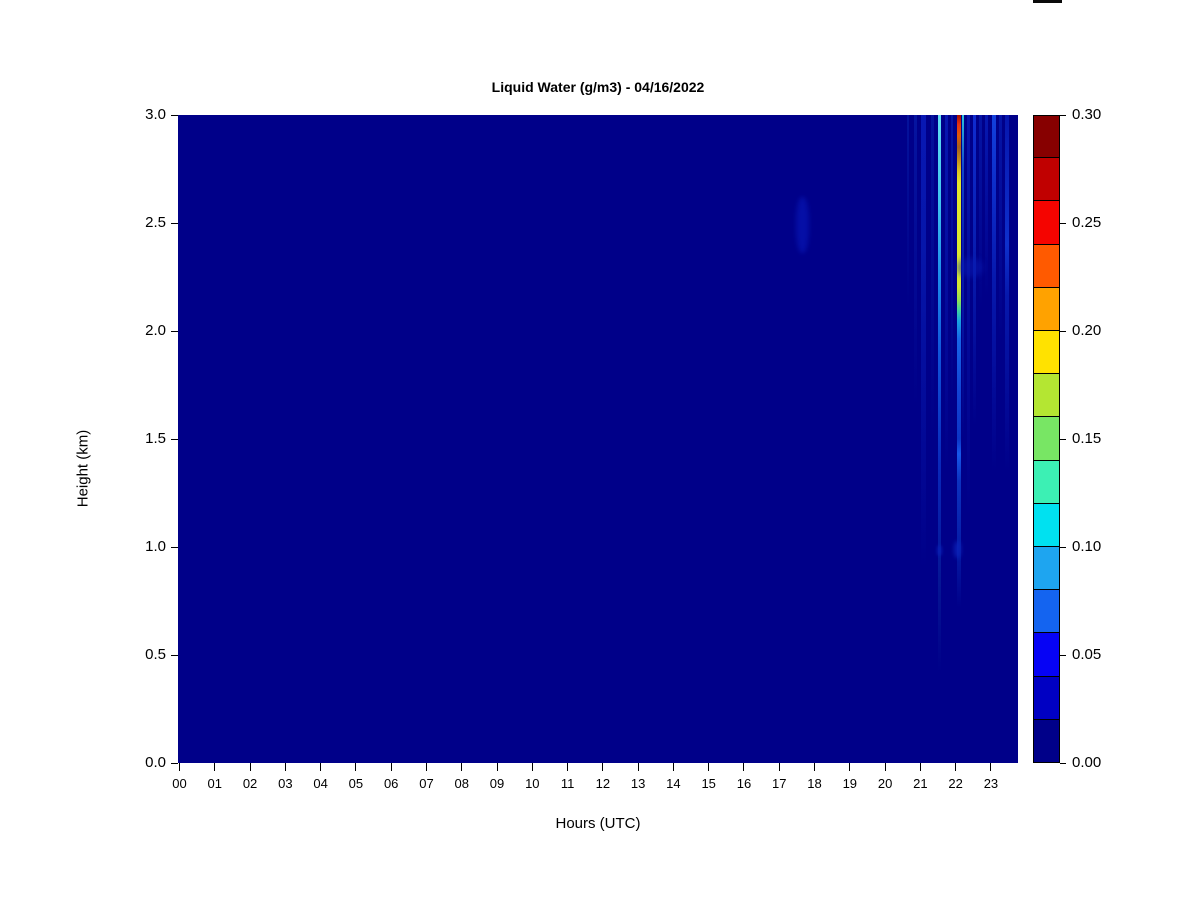  Describe the element at coordinates (1087, 654) in the screenshot. I see `colorbar-tick-label: 0.05` at that location.